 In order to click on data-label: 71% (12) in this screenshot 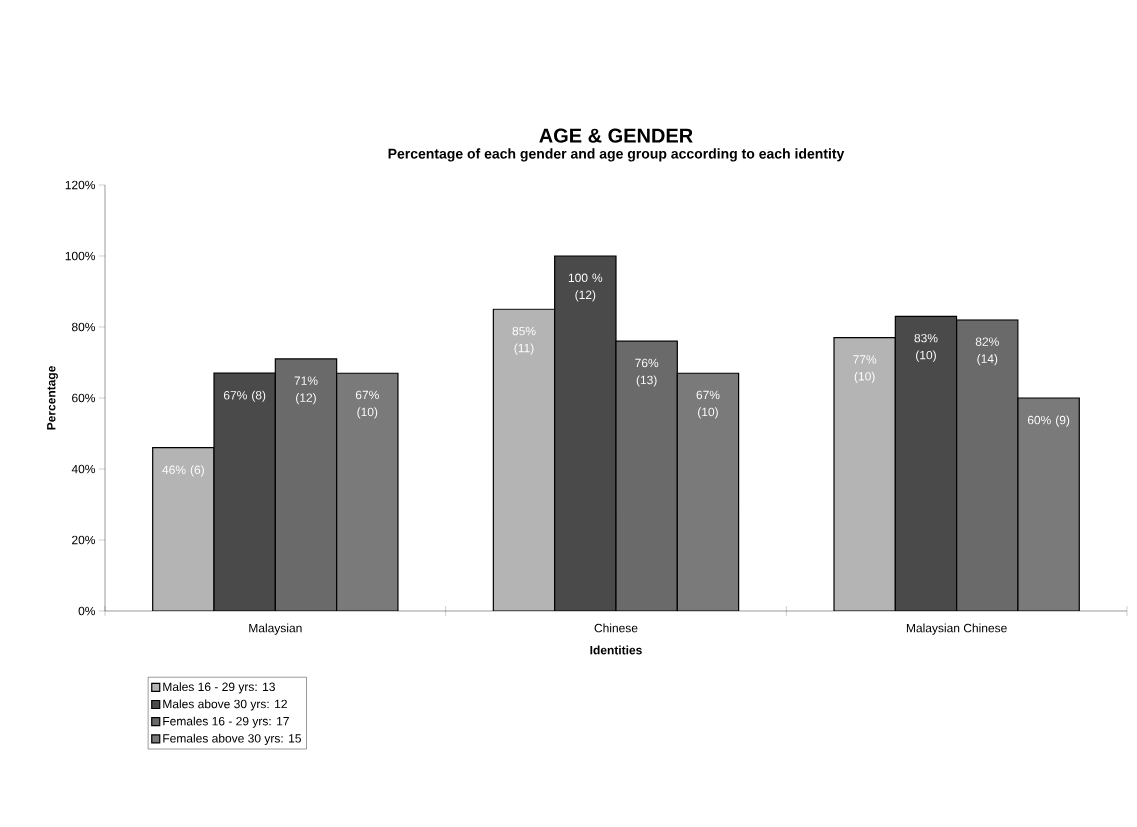, I will do `click(306, 390)`.